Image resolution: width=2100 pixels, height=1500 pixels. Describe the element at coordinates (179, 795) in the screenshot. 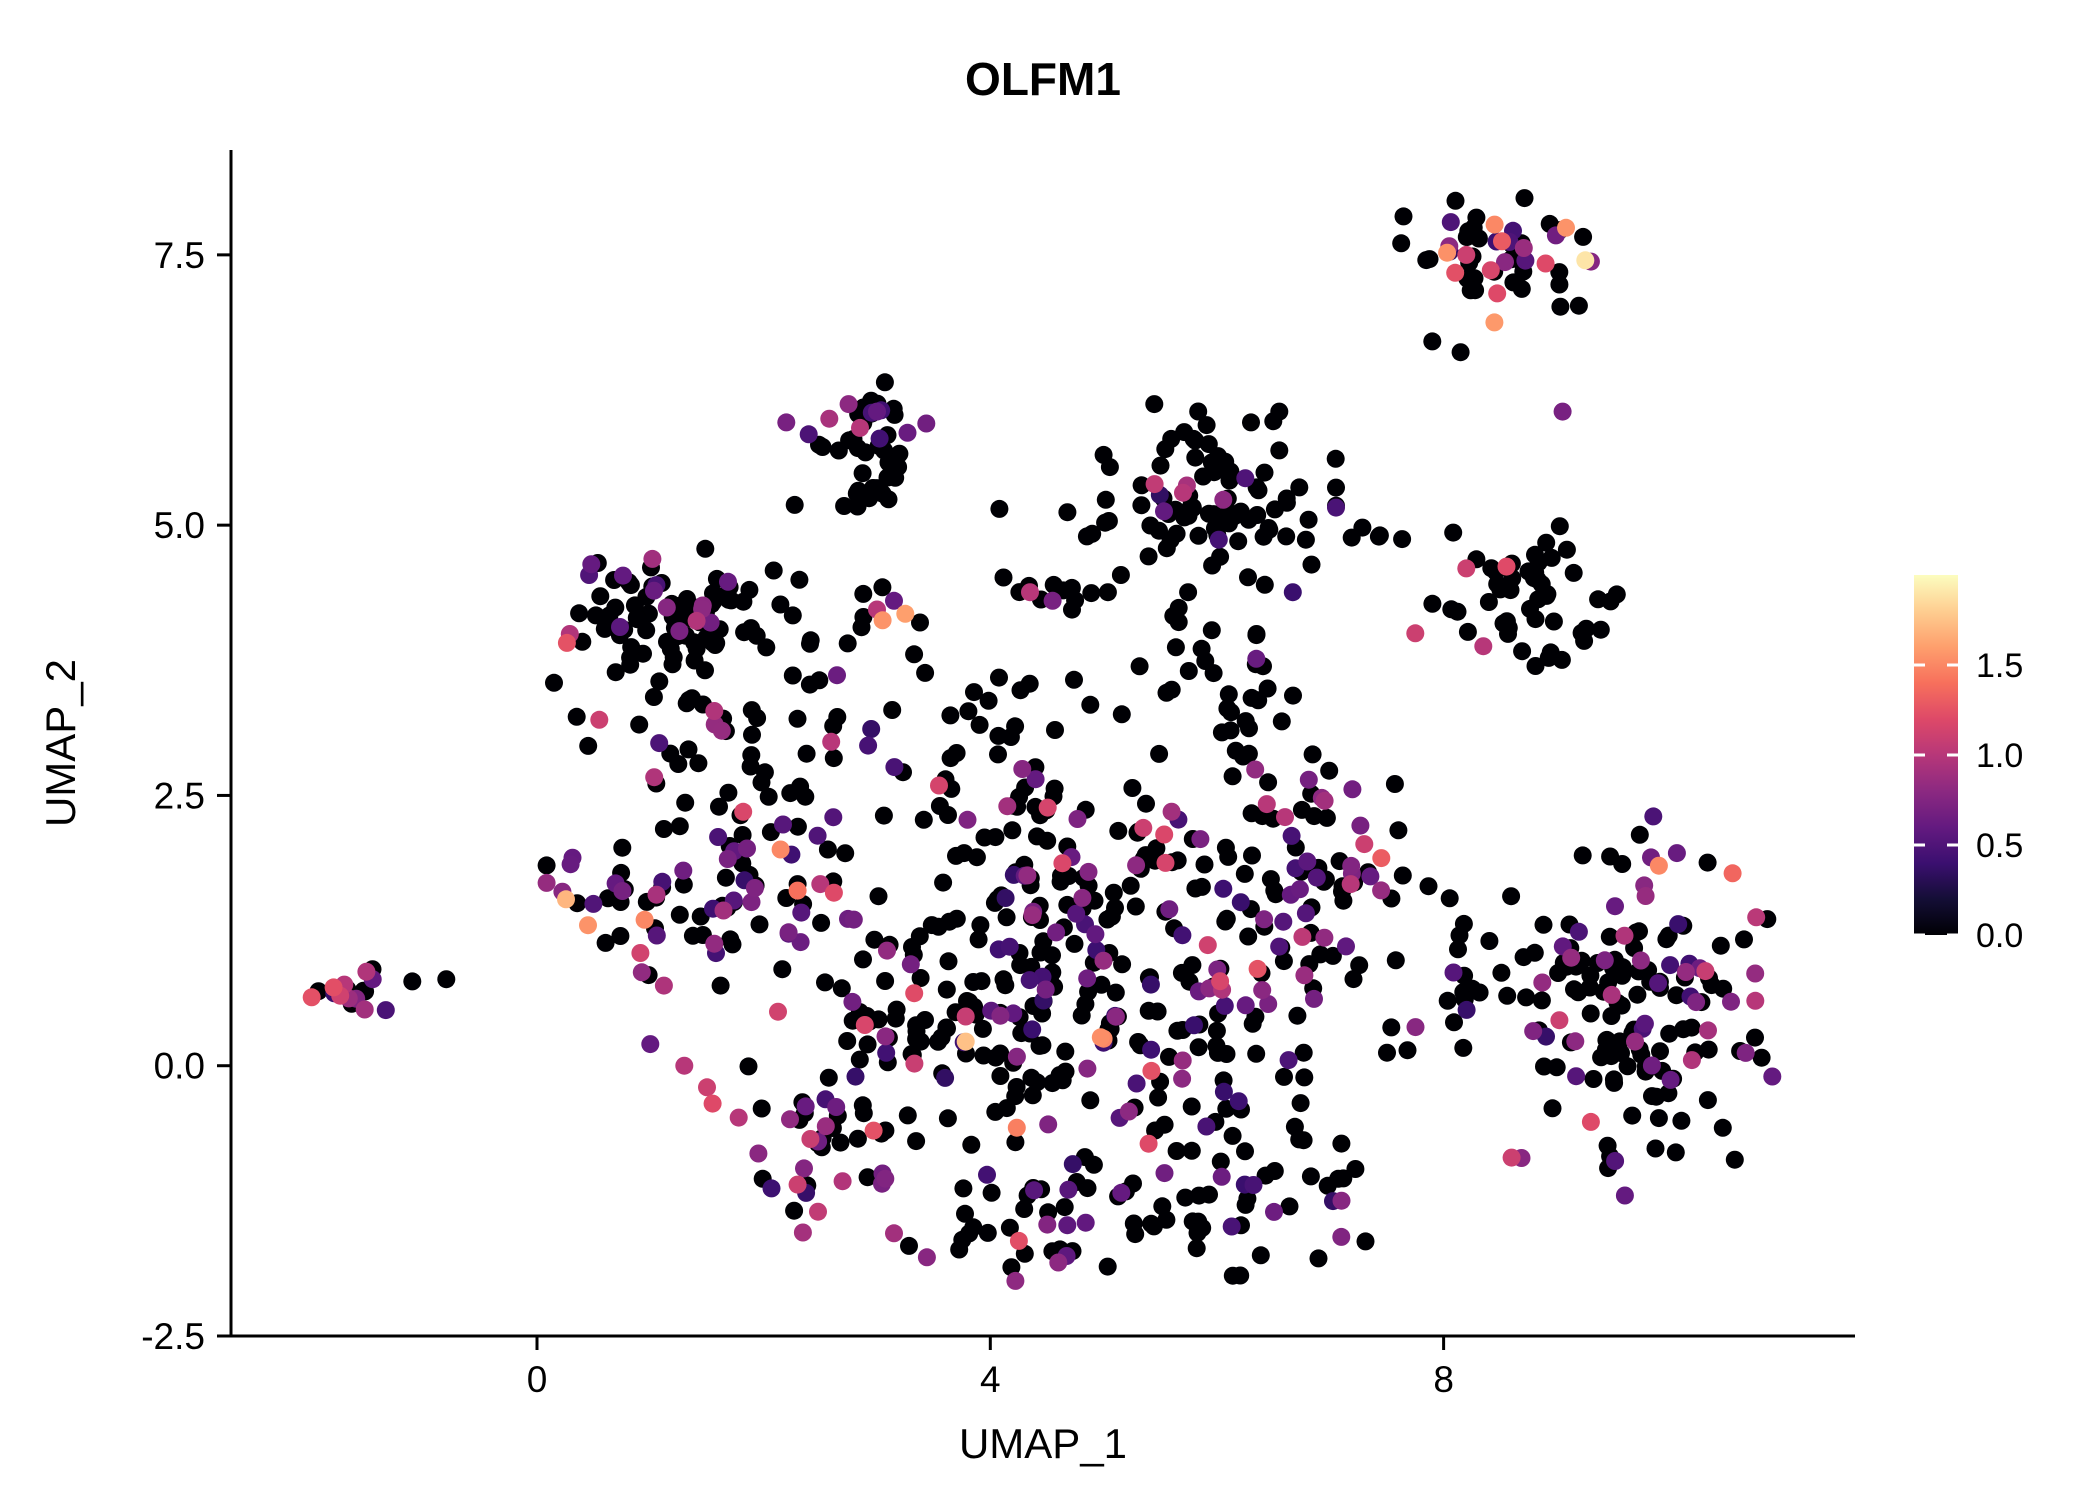

I see `y-tick-label: 2.5` at that location.